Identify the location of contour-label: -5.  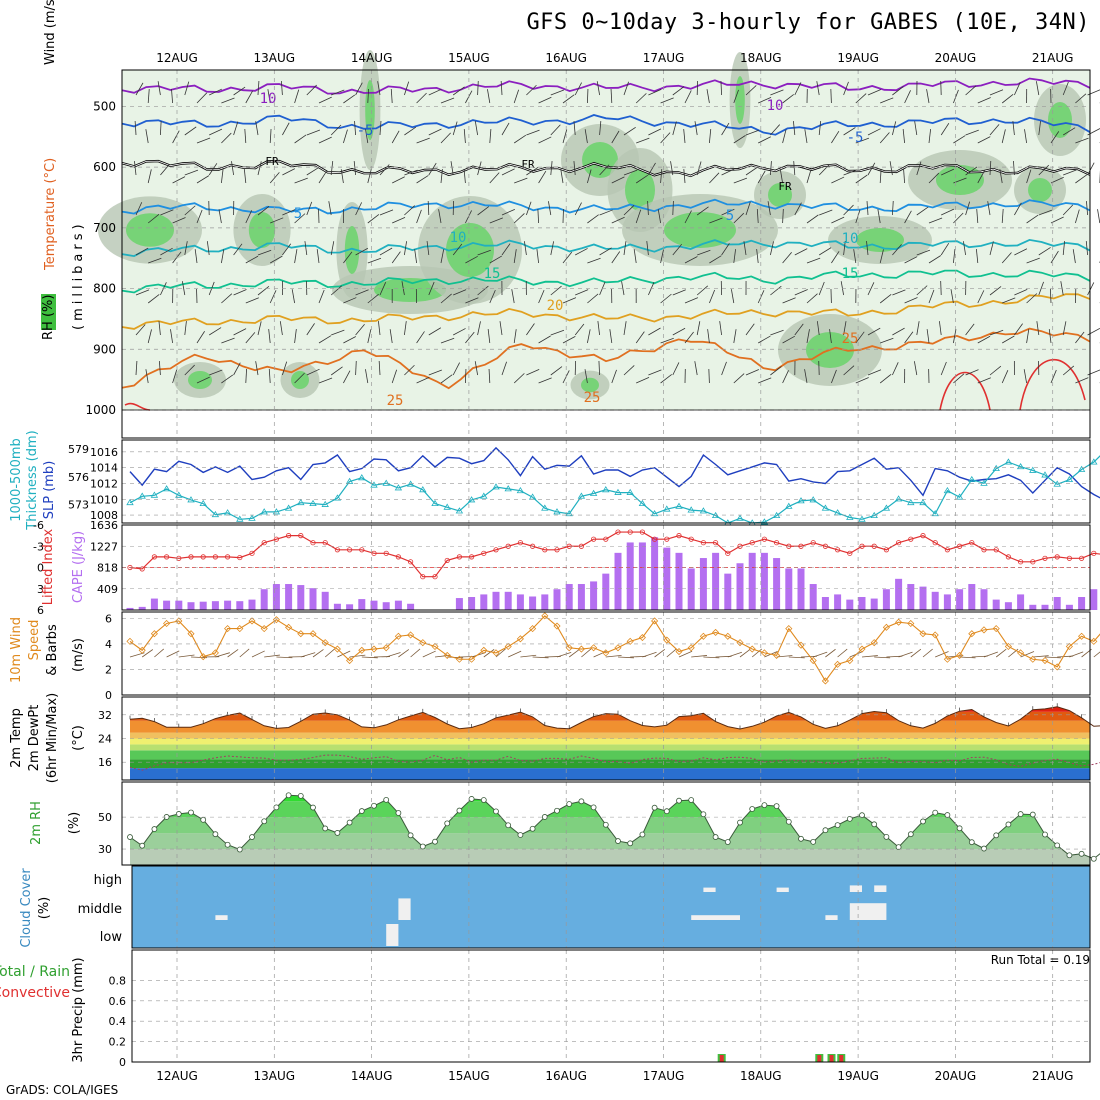
(855, 138).